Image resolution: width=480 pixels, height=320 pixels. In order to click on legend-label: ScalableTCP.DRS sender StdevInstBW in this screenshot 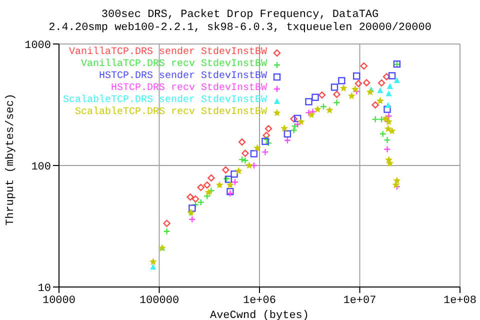, I will do `click(165, 100)`.